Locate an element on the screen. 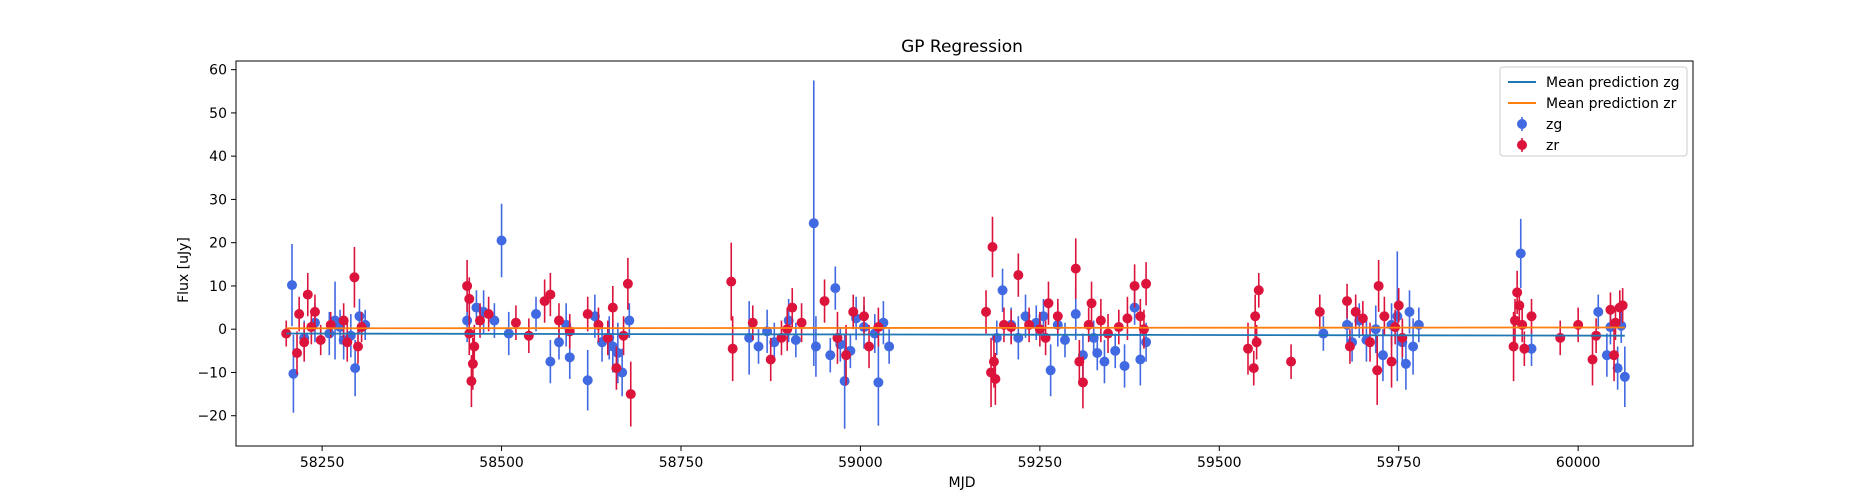  x-axis: 58250 58500 58750 59000 59250 59500 59750 60000 is located at coordinates (950, 458).